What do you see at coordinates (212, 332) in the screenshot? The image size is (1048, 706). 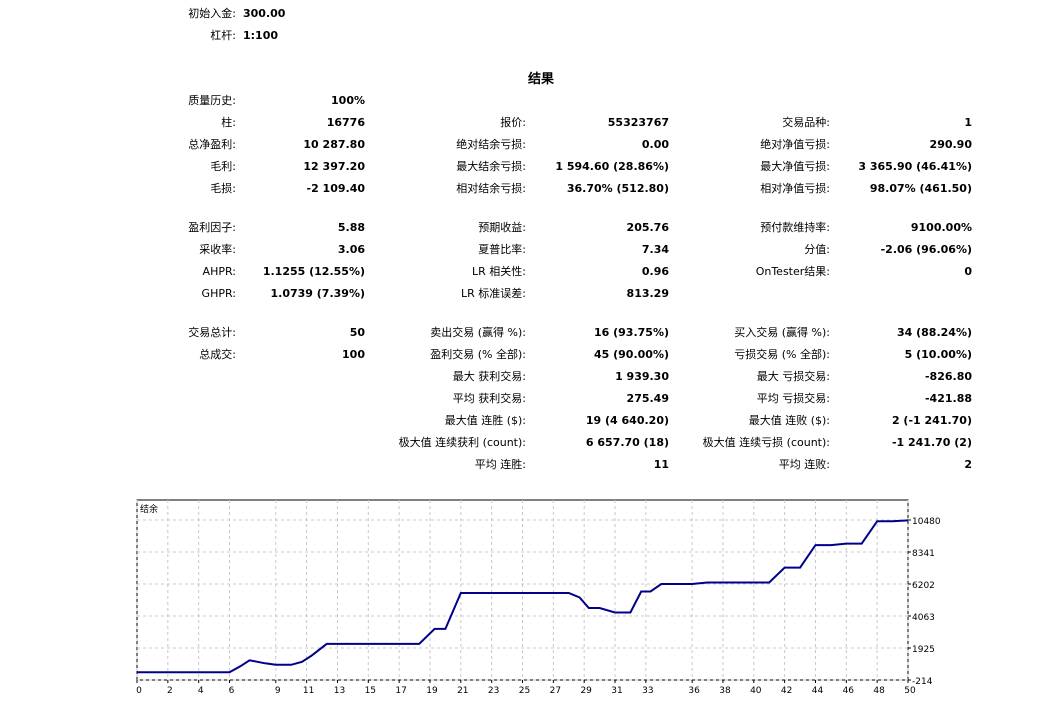 I see `stat-label: 交易总计:` at bounding box center [212, 332].